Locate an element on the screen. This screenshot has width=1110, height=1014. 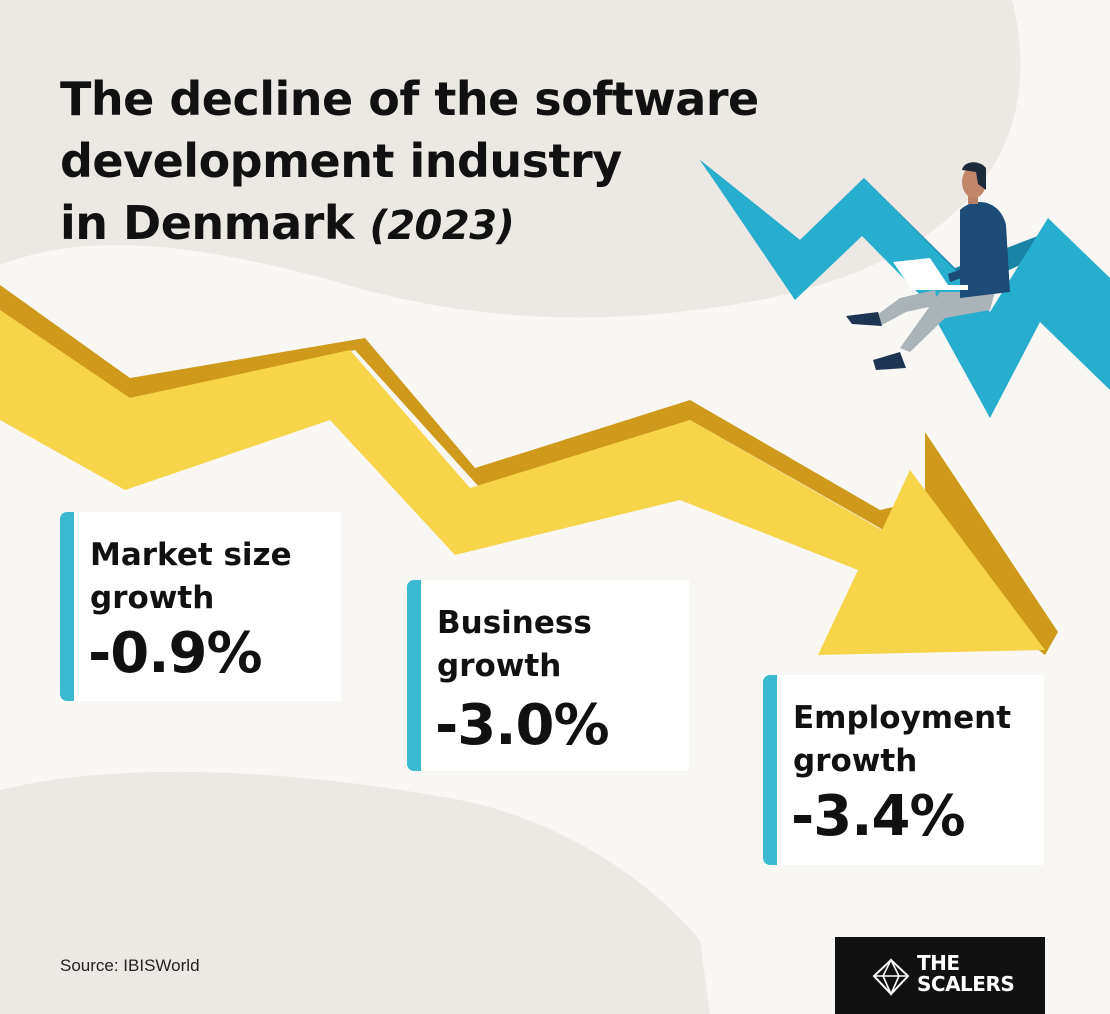
stat-value: -3.4% is located at coordinates (878, 816).